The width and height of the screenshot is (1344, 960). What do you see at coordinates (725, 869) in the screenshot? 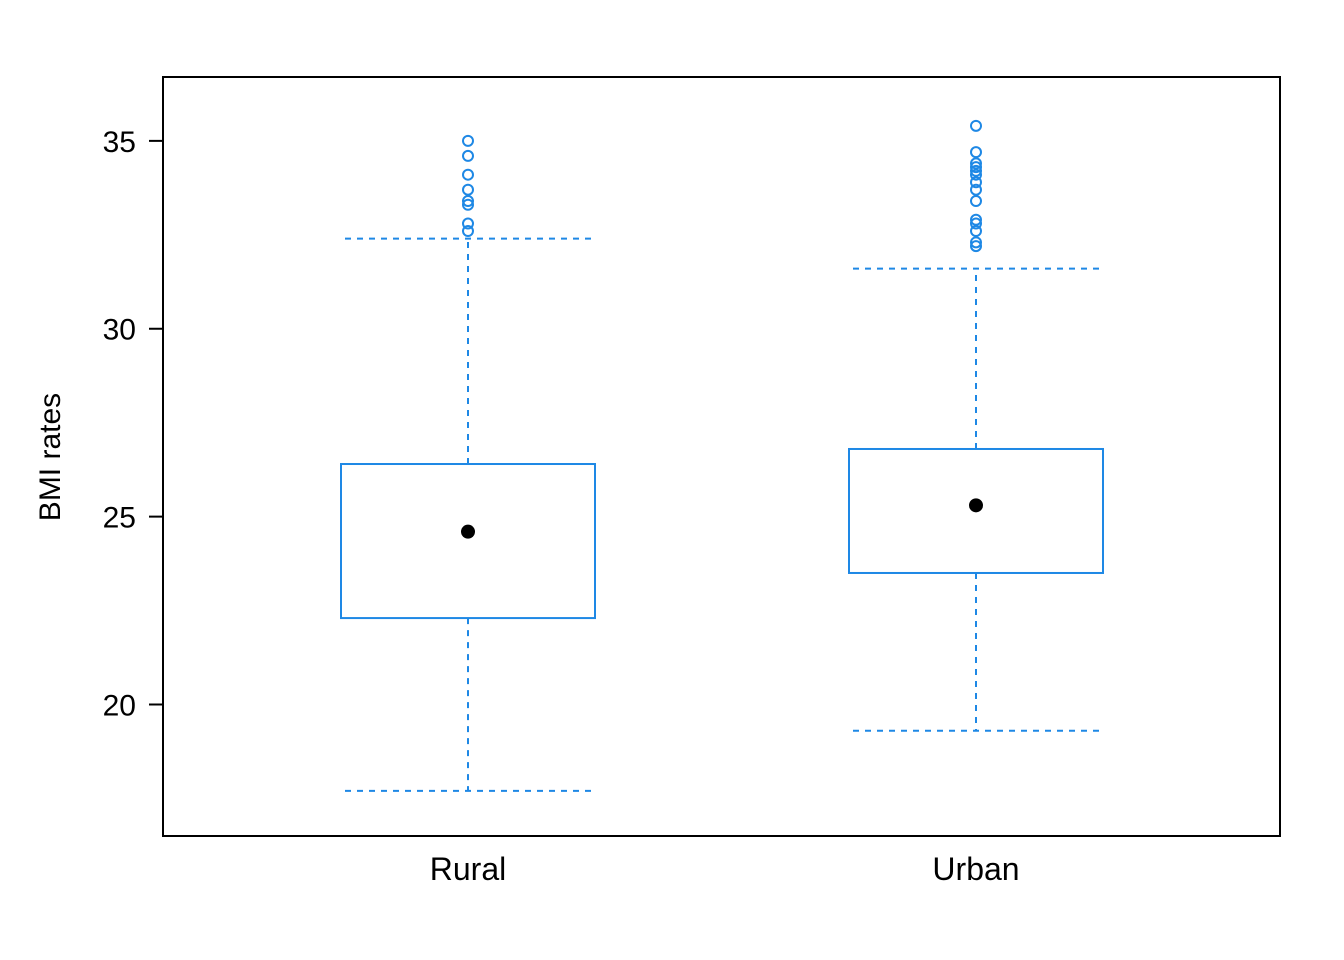
I see `x-axis-labels: Rural Urban` at bounding box center [725, 869].